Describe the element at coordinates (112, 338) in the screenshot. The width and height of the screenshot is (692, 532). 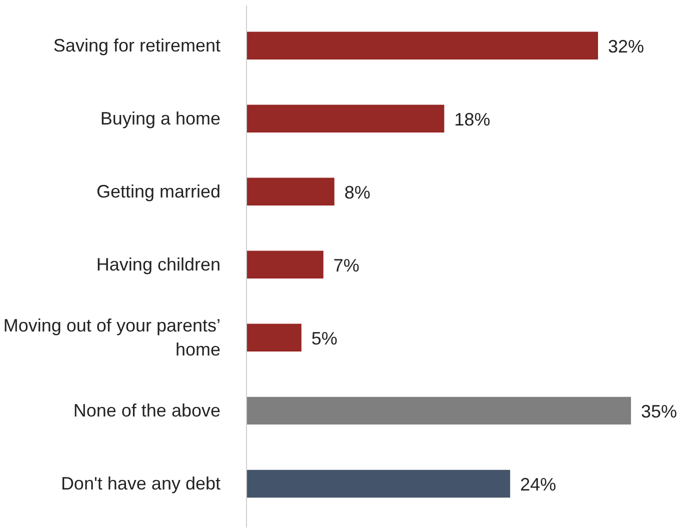
I see `y-tick-label: Moving out of your parents’ home` at that location.